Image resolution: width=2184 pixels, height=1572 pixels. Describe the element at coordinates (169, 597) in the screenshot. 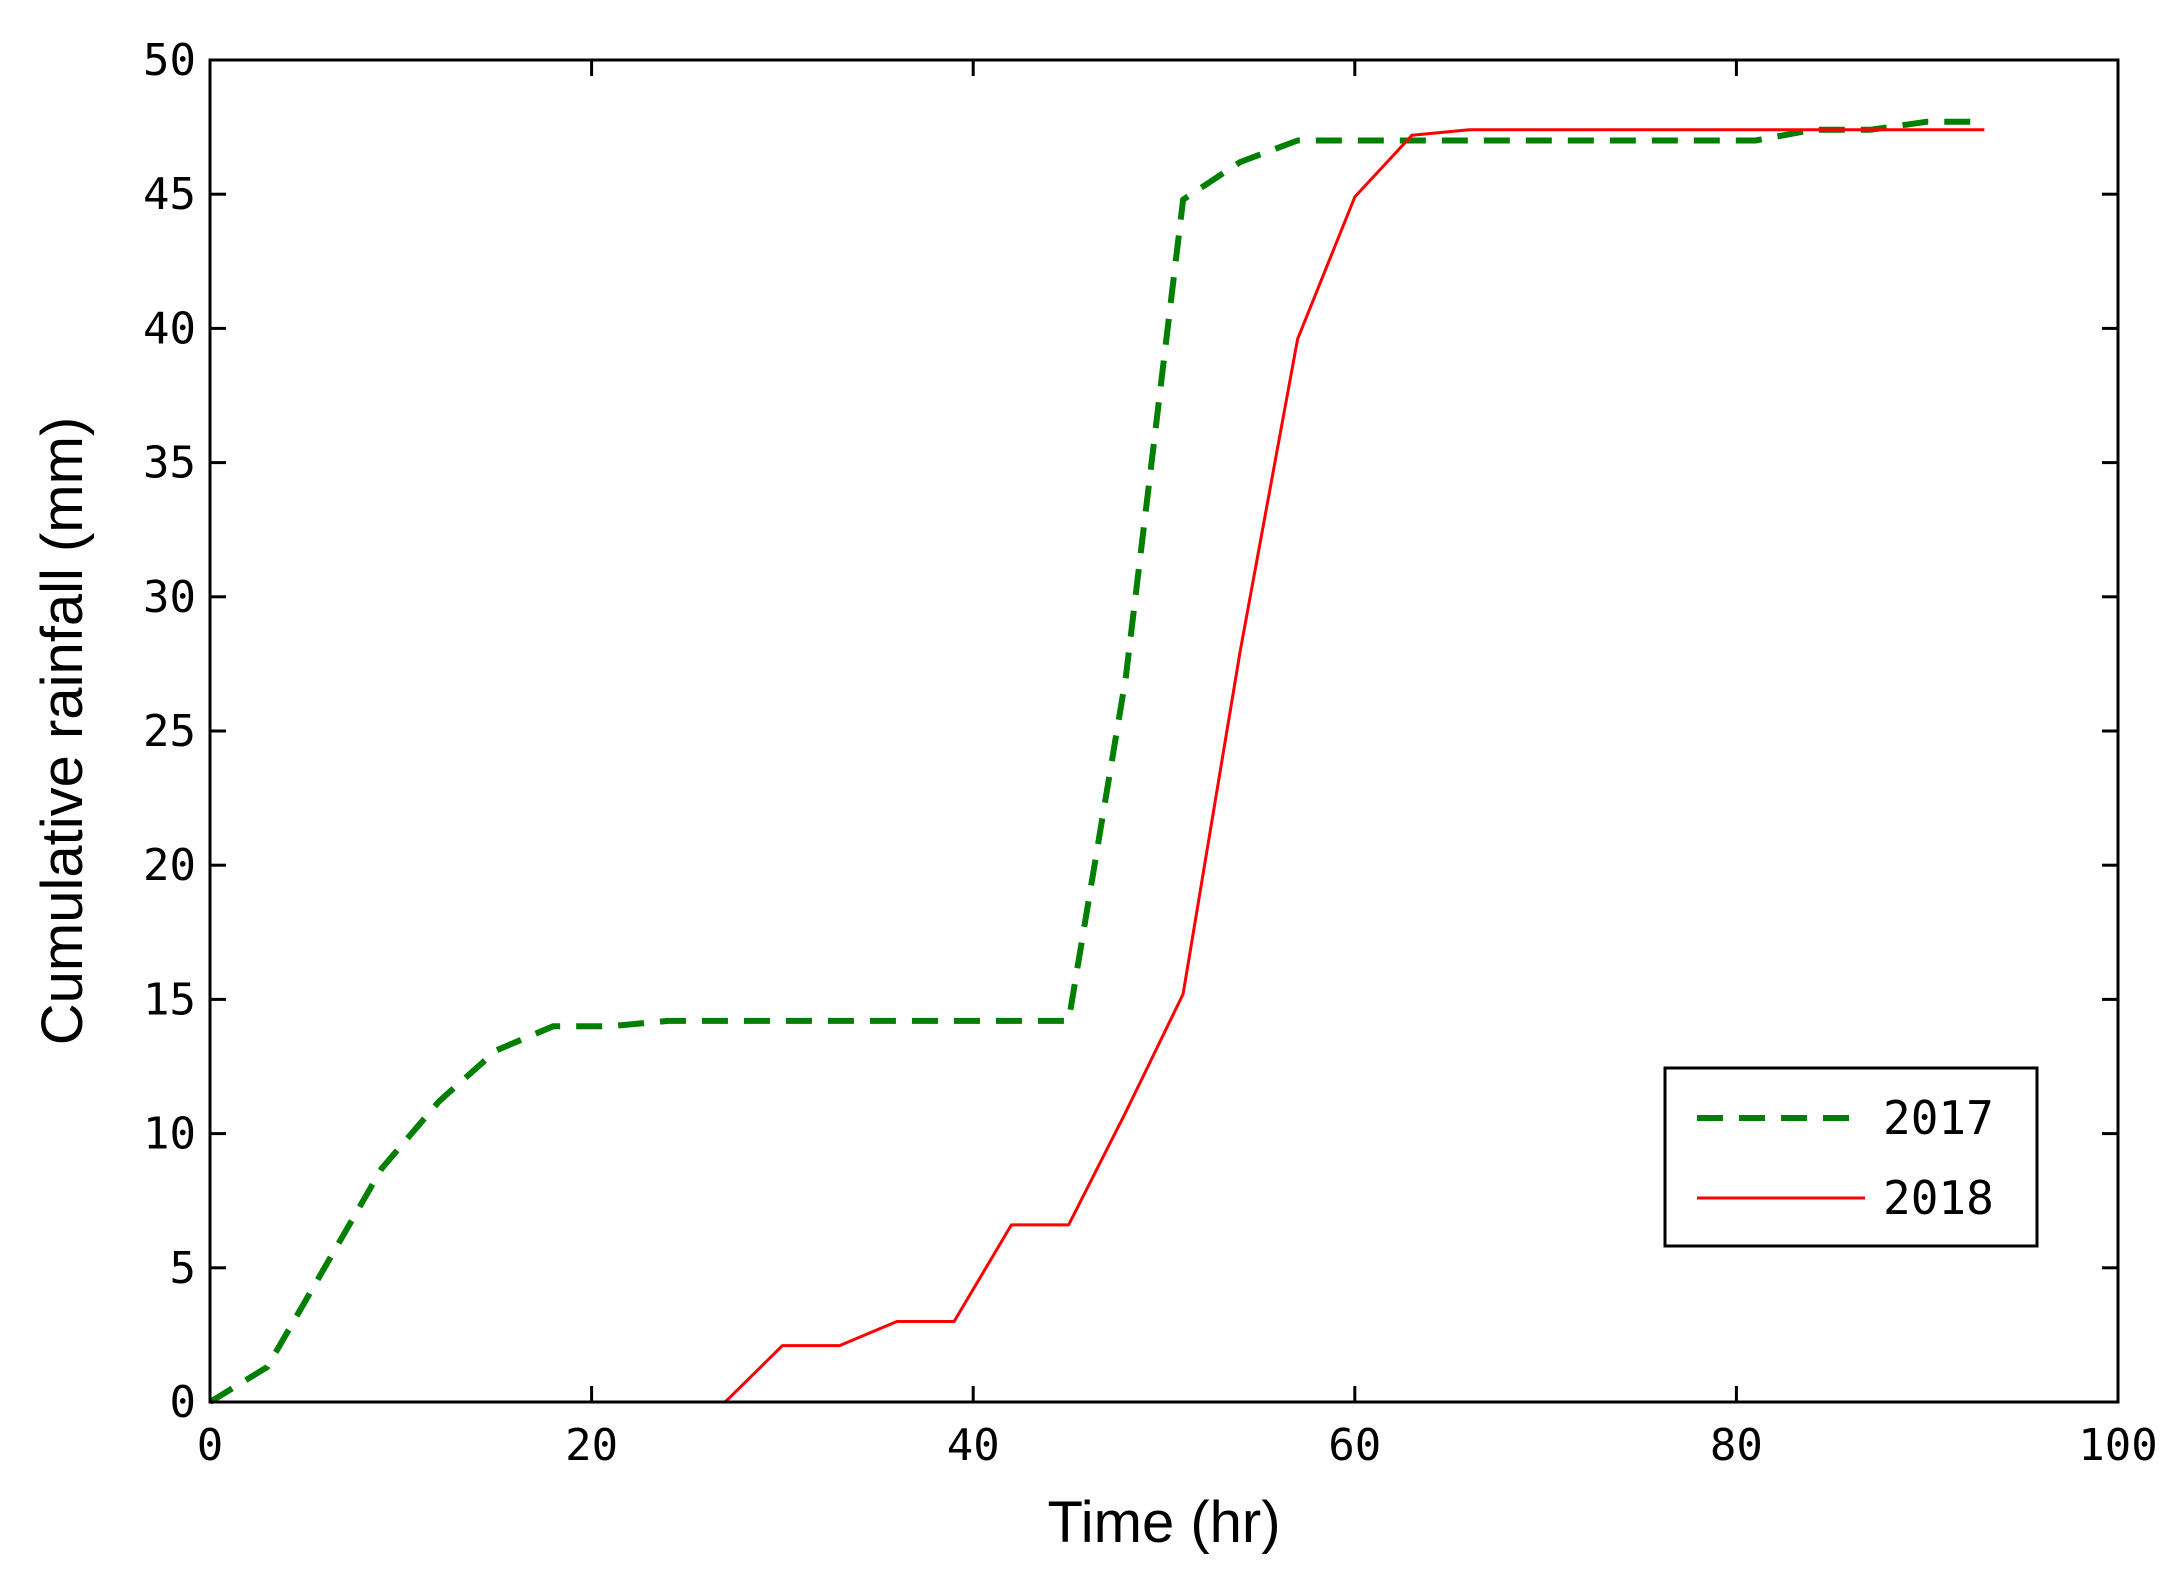

I see `y-tick-label: 30` at that location.